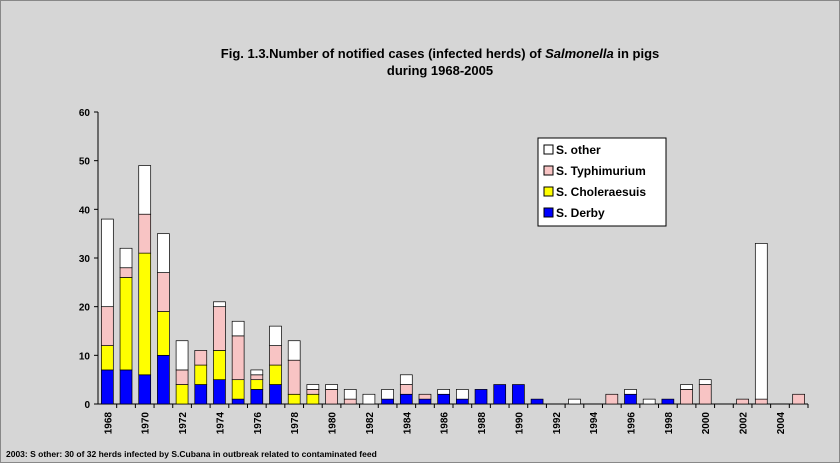 Image resolution: width=840 pixels, height=463 pixels. I want to click on title-part: in pigs, so click(637, 53).